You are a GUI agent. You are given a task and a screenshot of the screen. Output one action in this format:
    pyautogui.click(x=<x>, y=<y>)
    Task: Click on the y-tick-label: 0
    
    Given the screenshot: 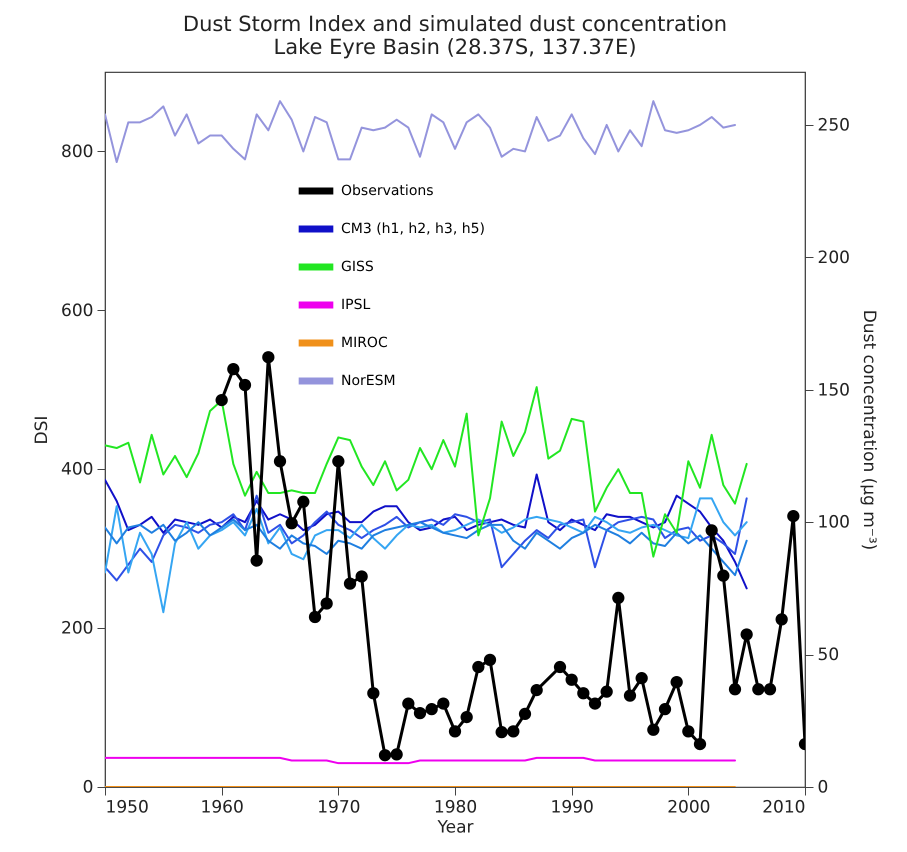 What is the action you would take?
    pyautogui.click(x=88, y=788)
    